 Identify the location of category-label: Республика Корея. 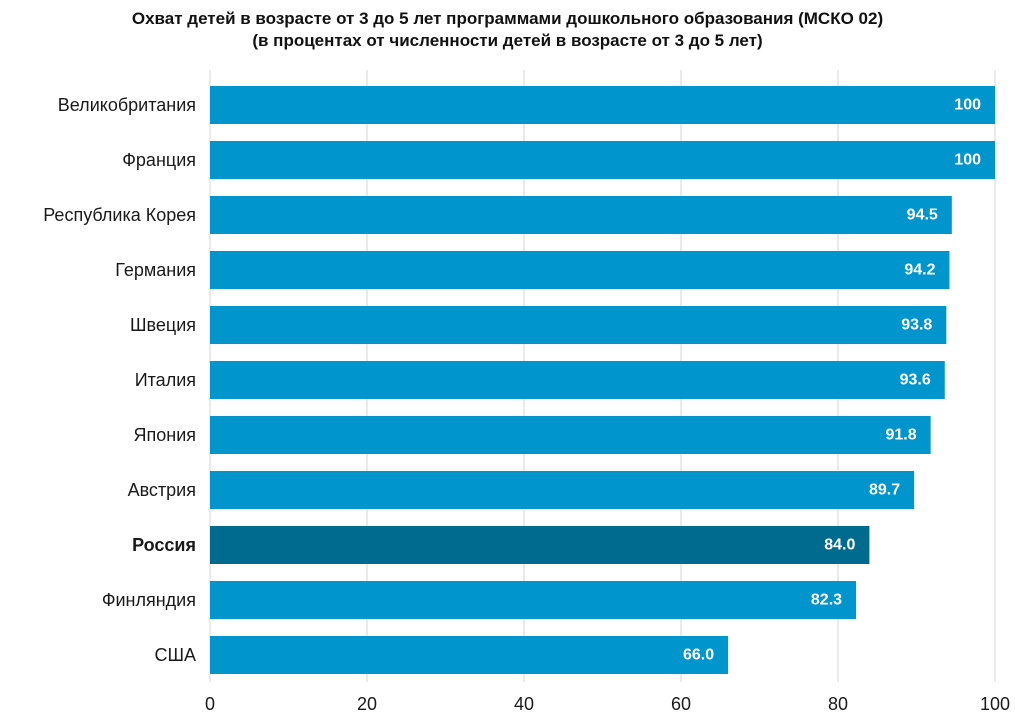
(119, 215).